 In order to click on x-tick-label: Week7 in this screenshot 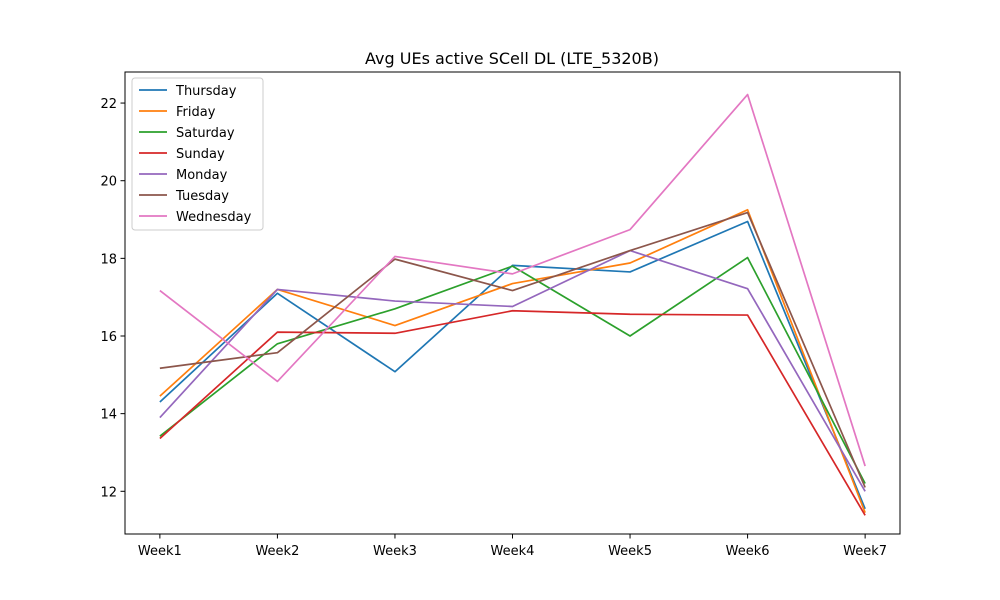, I will do `click(865, 551)`.